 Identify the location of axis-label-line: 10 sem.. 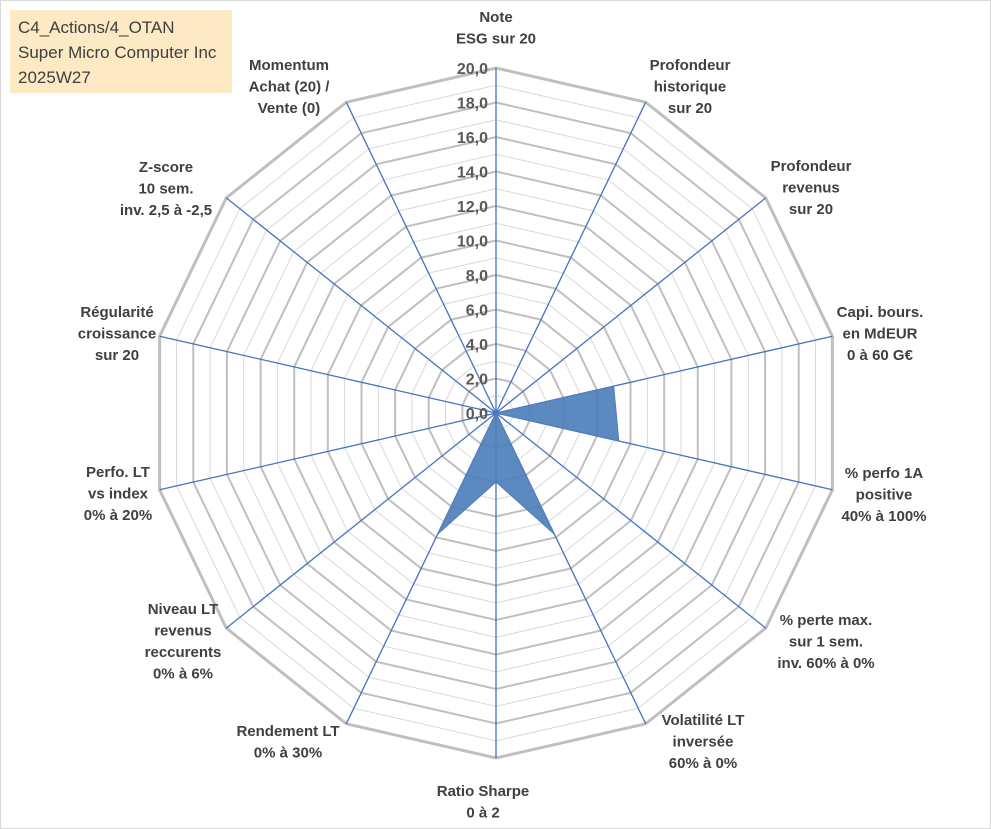
(165, 189).